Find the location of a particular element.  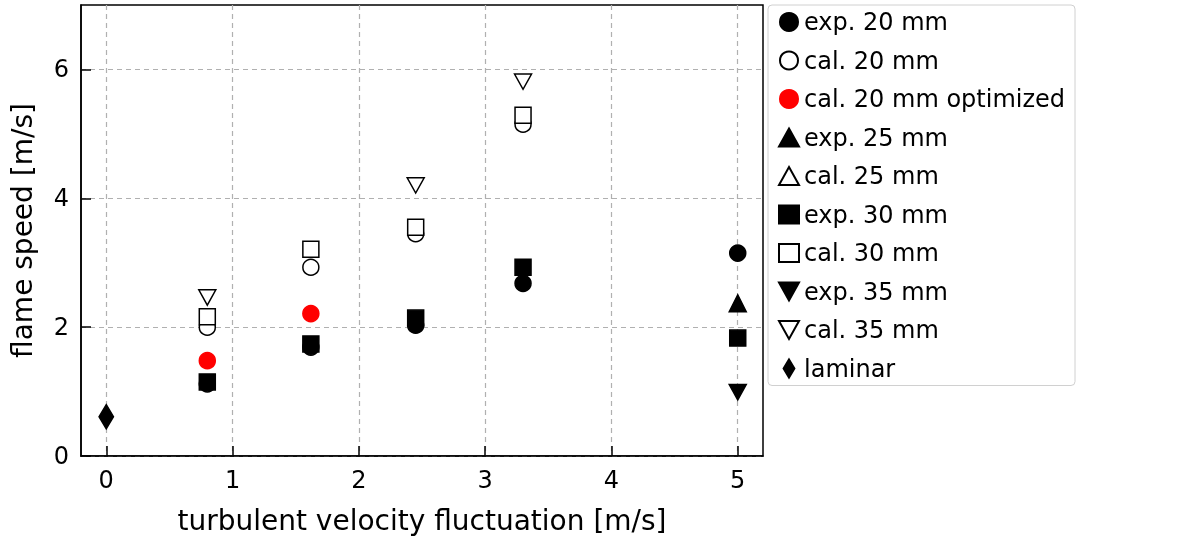

legend-label: exp. 35 mm is located at coordinates (876, 291).